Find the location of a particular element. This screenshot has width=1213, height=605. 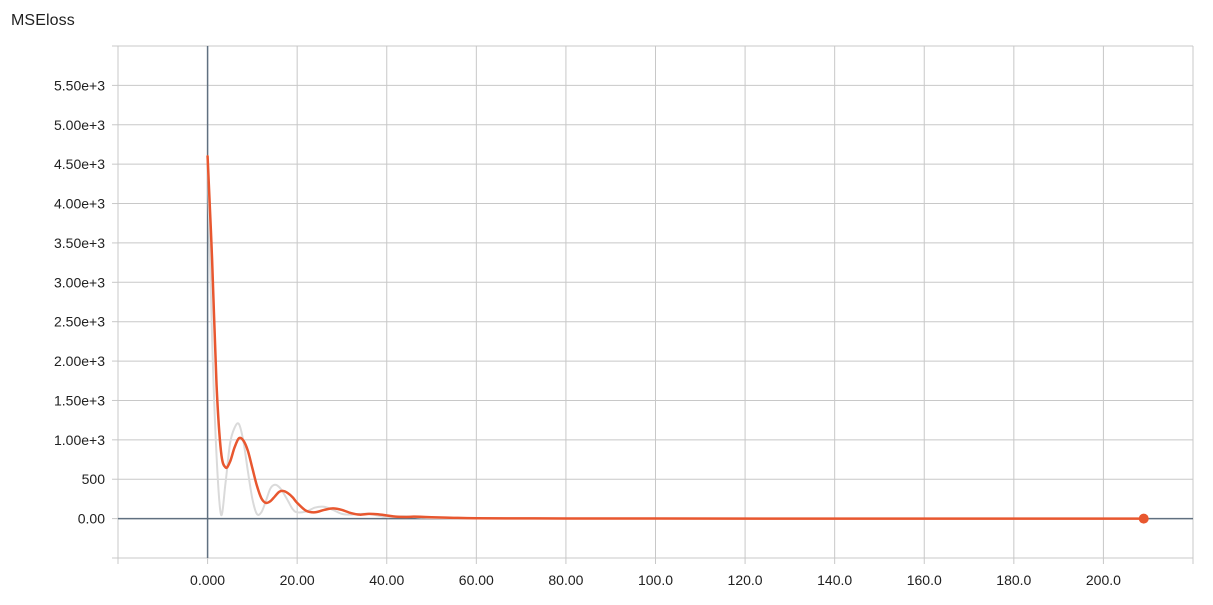

x-tick-label: 40.00 is located at coordinates (386, 580).